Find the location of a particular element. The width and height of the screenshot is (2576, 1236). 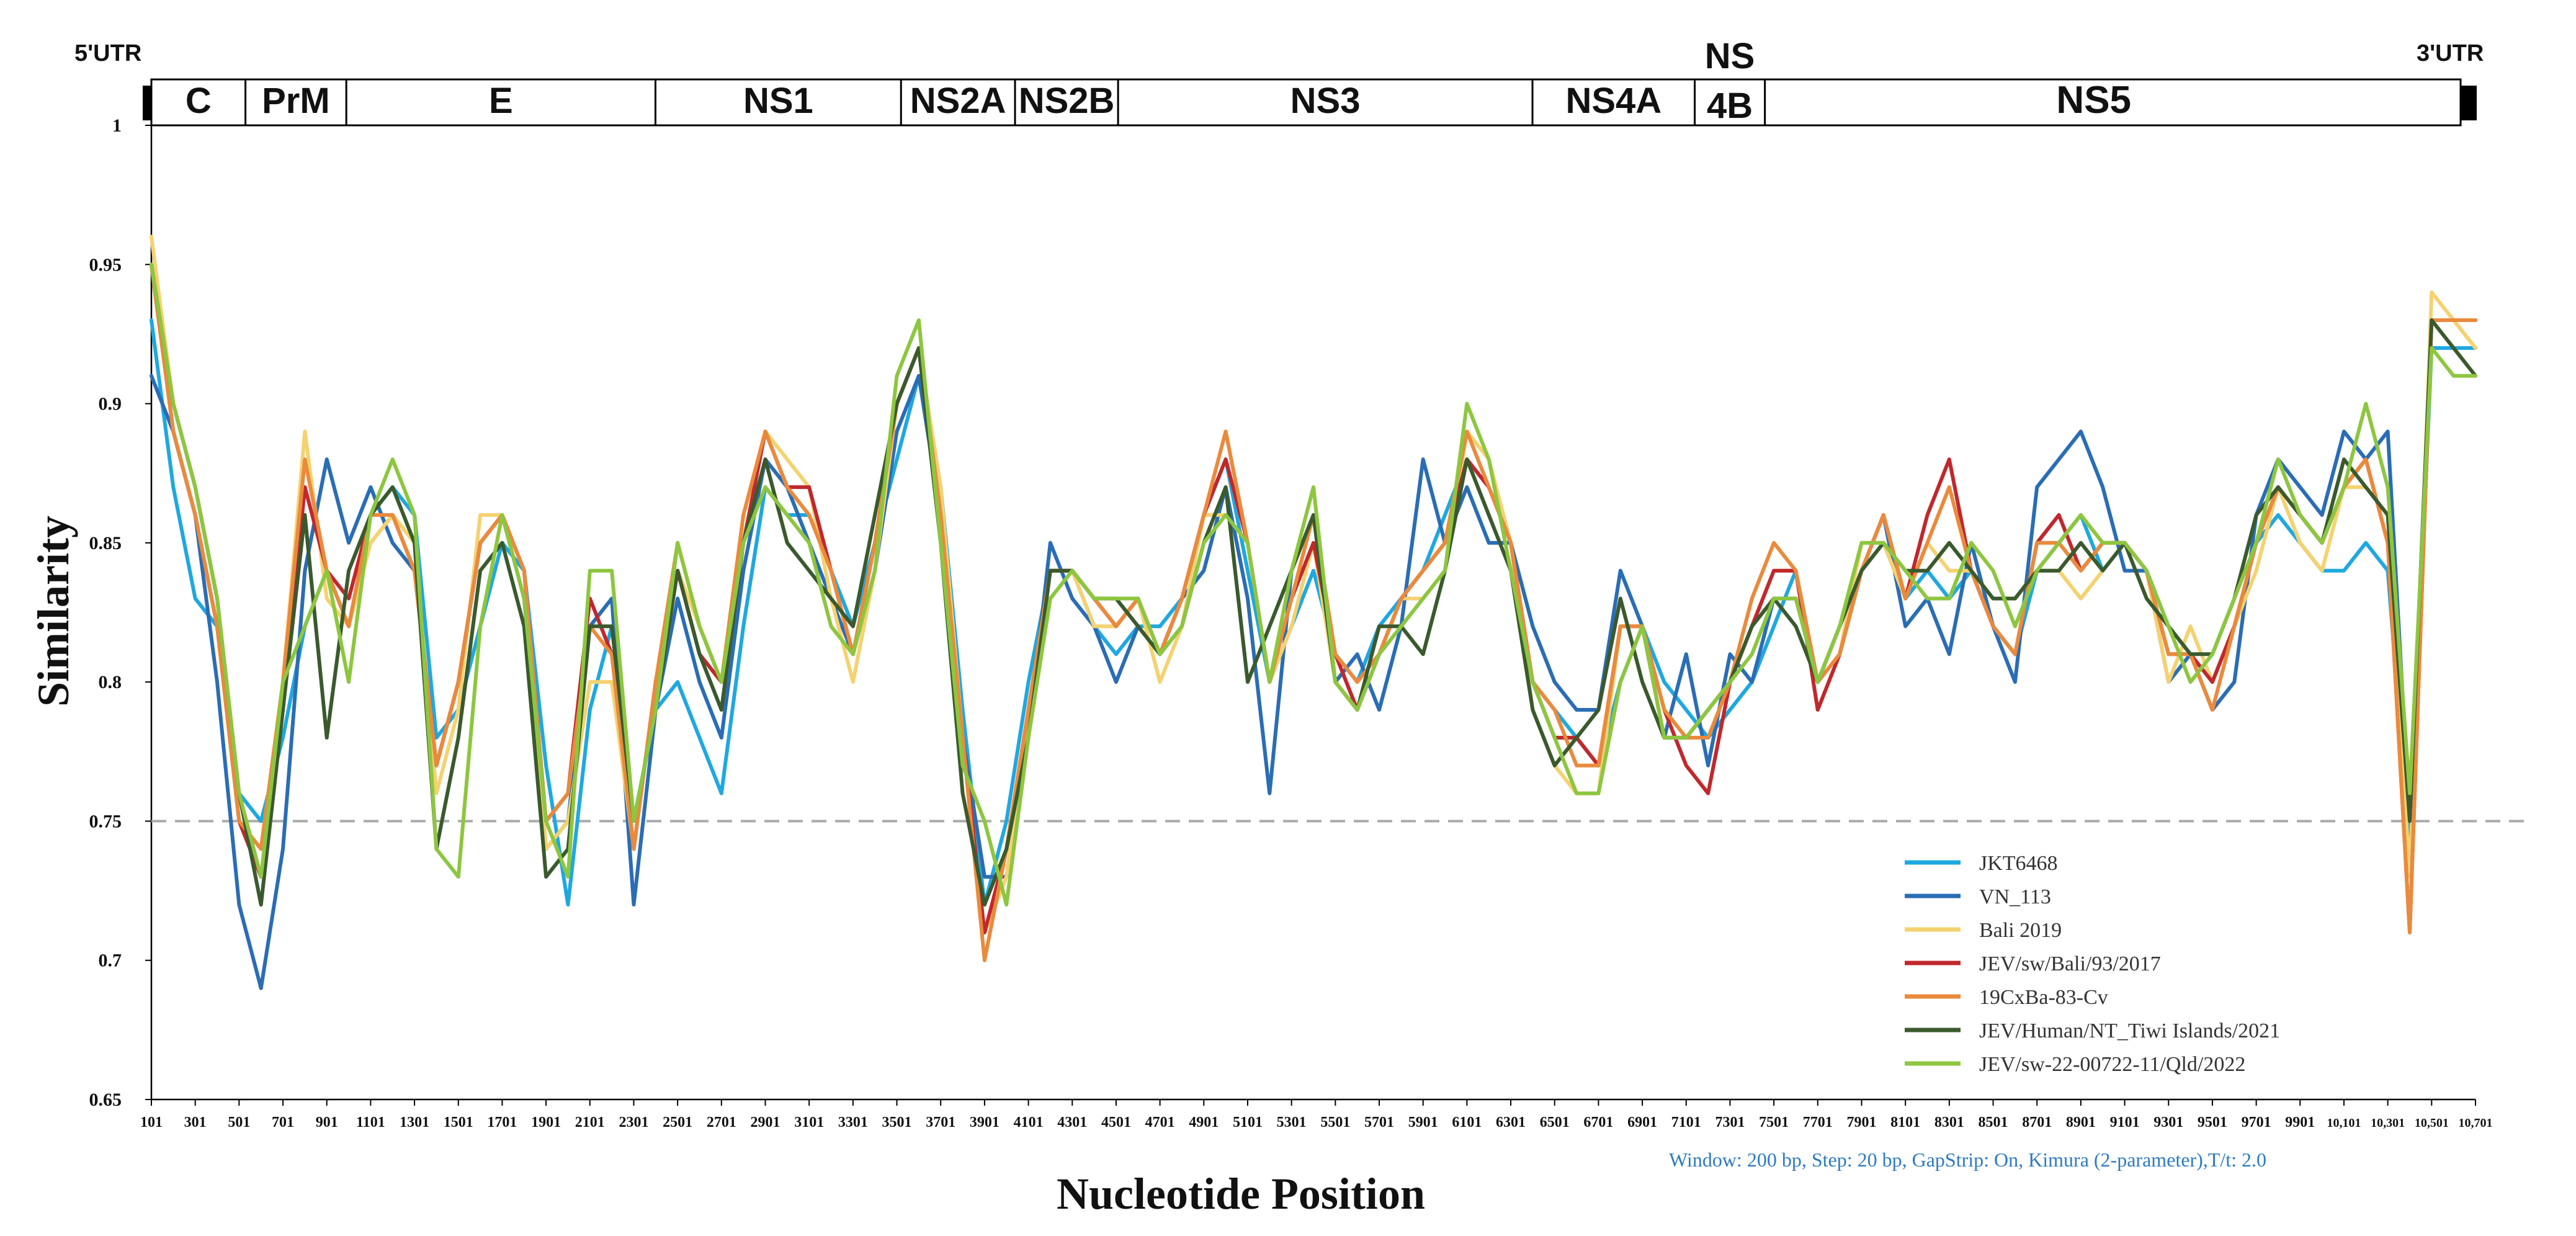

legend-label: JEV/sw-22-00722-11/Qld/2022 is located at coordinates (2112, 1064).